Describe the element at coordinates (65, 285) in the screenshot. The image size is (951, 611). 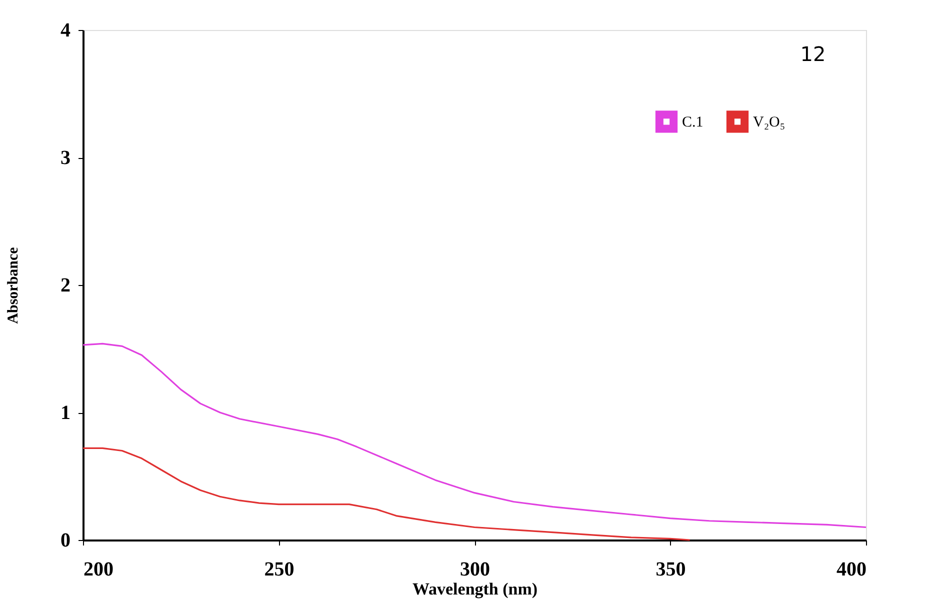
I see `y-tick-label: 2` at that location.